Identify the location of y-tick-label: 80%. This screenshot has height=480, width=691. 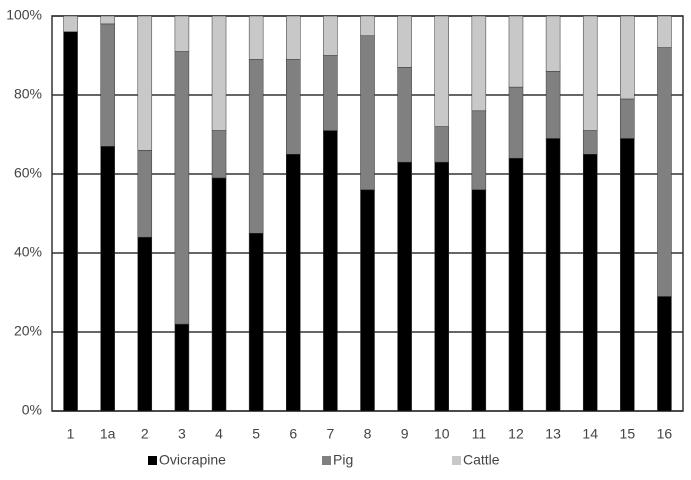
(28, 94).